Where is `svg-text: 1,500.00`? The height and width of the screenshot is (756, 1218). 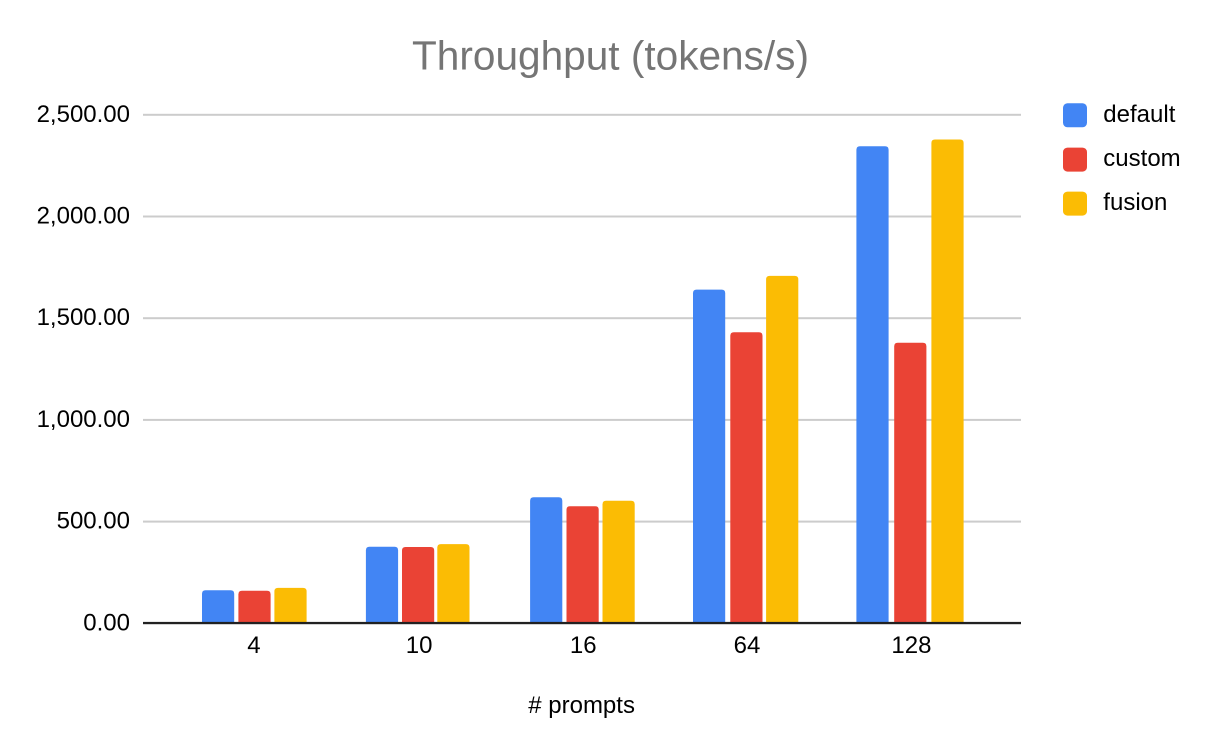
svg-text: 1,500.00 is located at coordinates (83, 317).